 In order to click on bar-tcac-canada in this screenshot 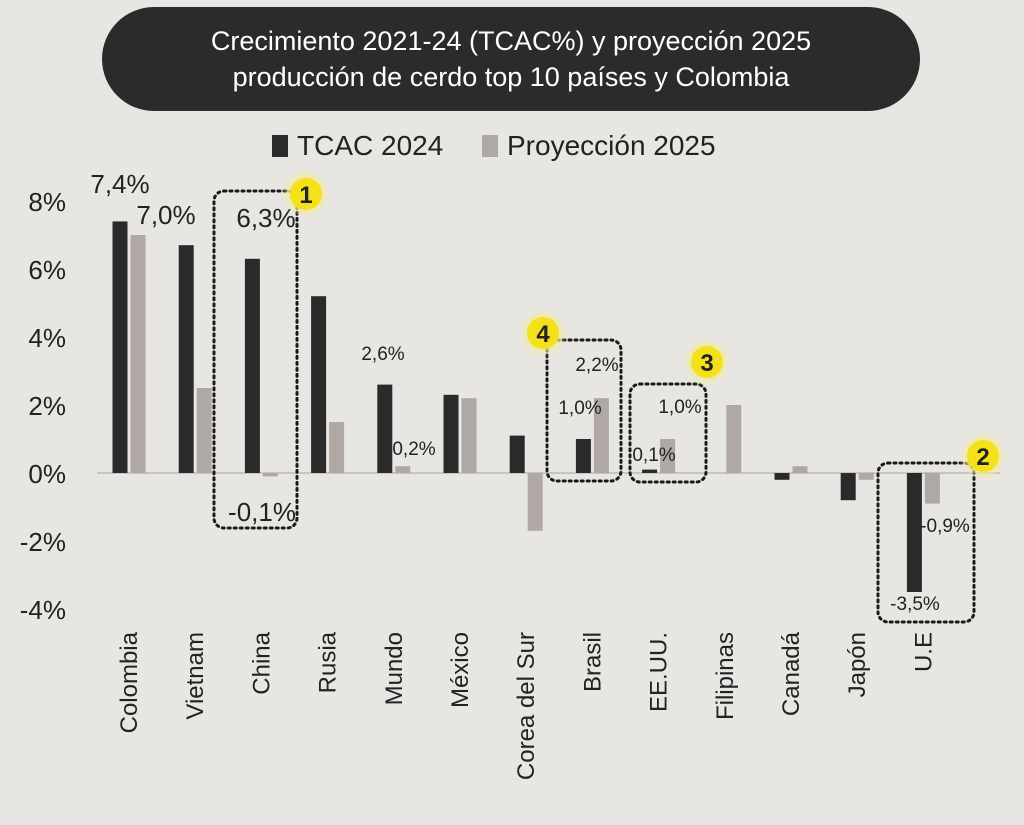, I will do `click(782, 476)`.